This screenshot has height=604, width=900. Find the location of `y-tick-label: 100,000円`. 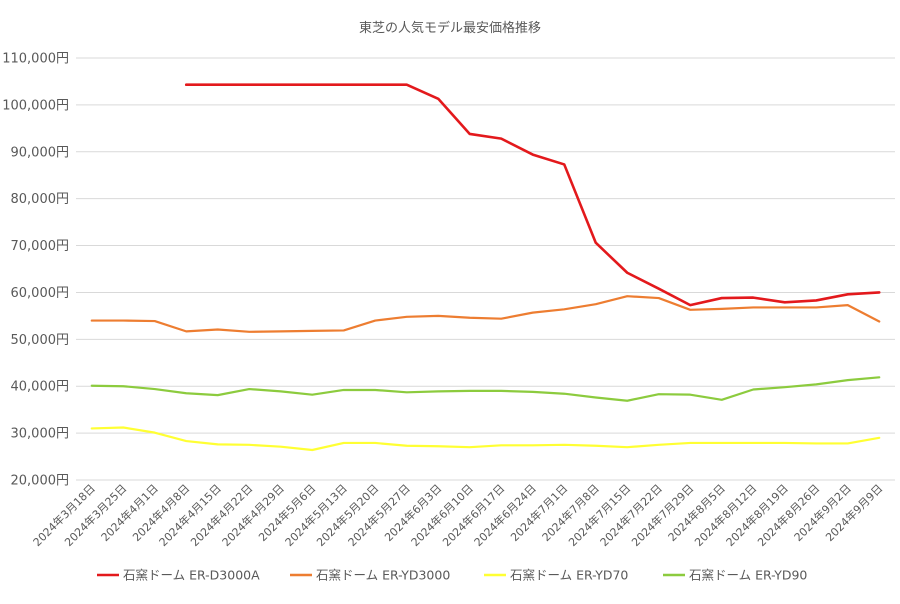

y-tick-label: 100,000円 is located at coordinates (35, 105).